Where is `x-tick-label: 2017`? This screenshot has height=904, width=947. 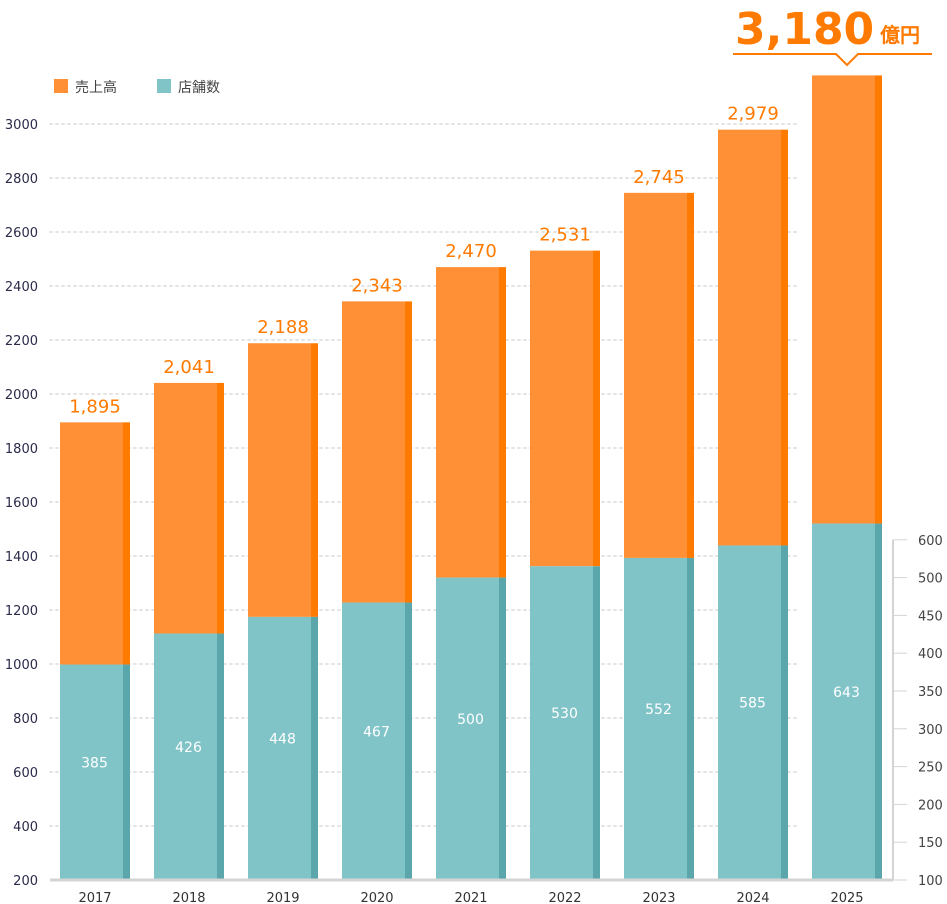
x-tick-label: 2017 is located at coordinates (94, 897).